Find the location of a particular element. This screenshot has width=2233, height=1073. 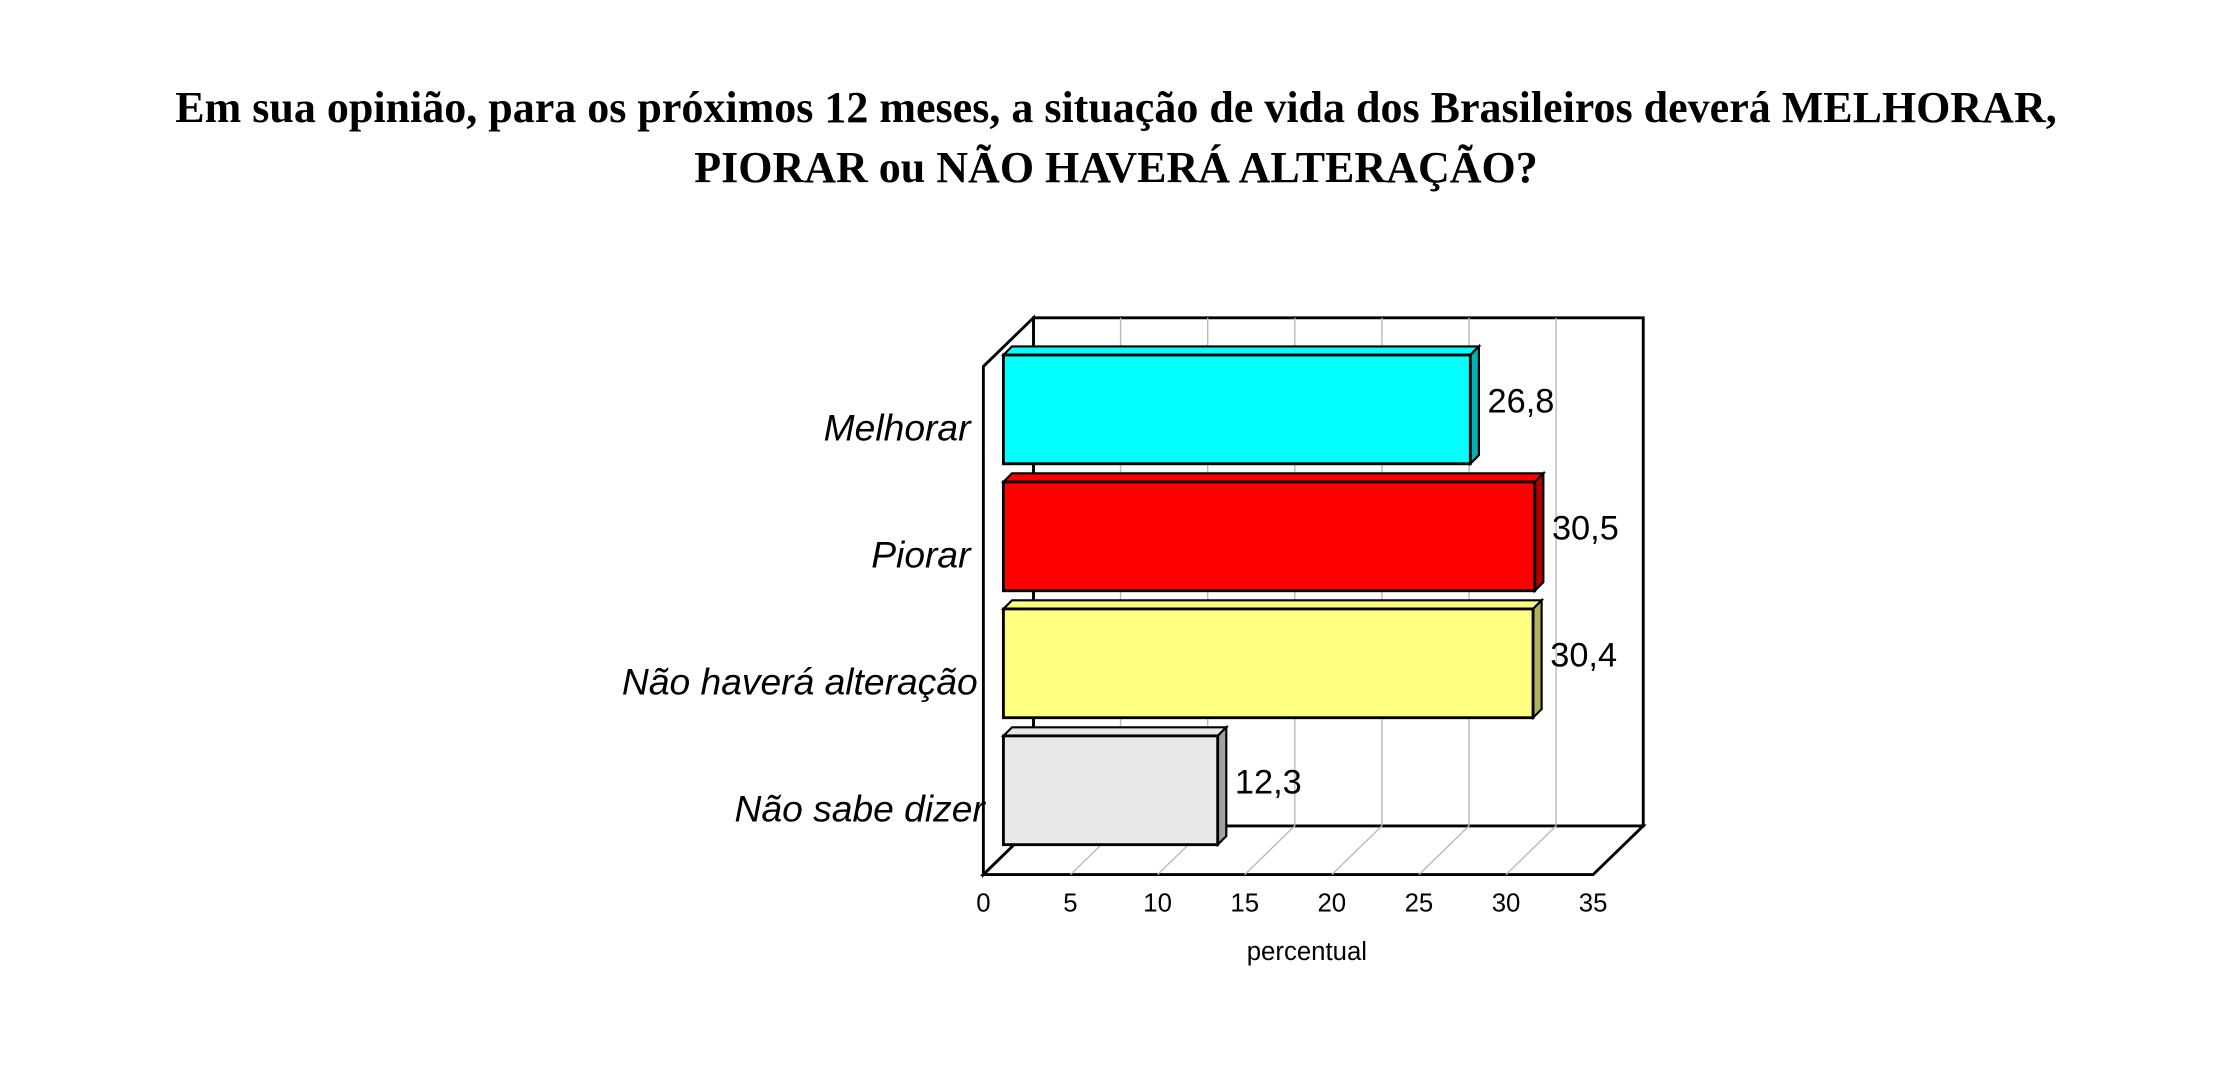

y-tick-label: Não sabe dizer is located at coordinates (861, 809).